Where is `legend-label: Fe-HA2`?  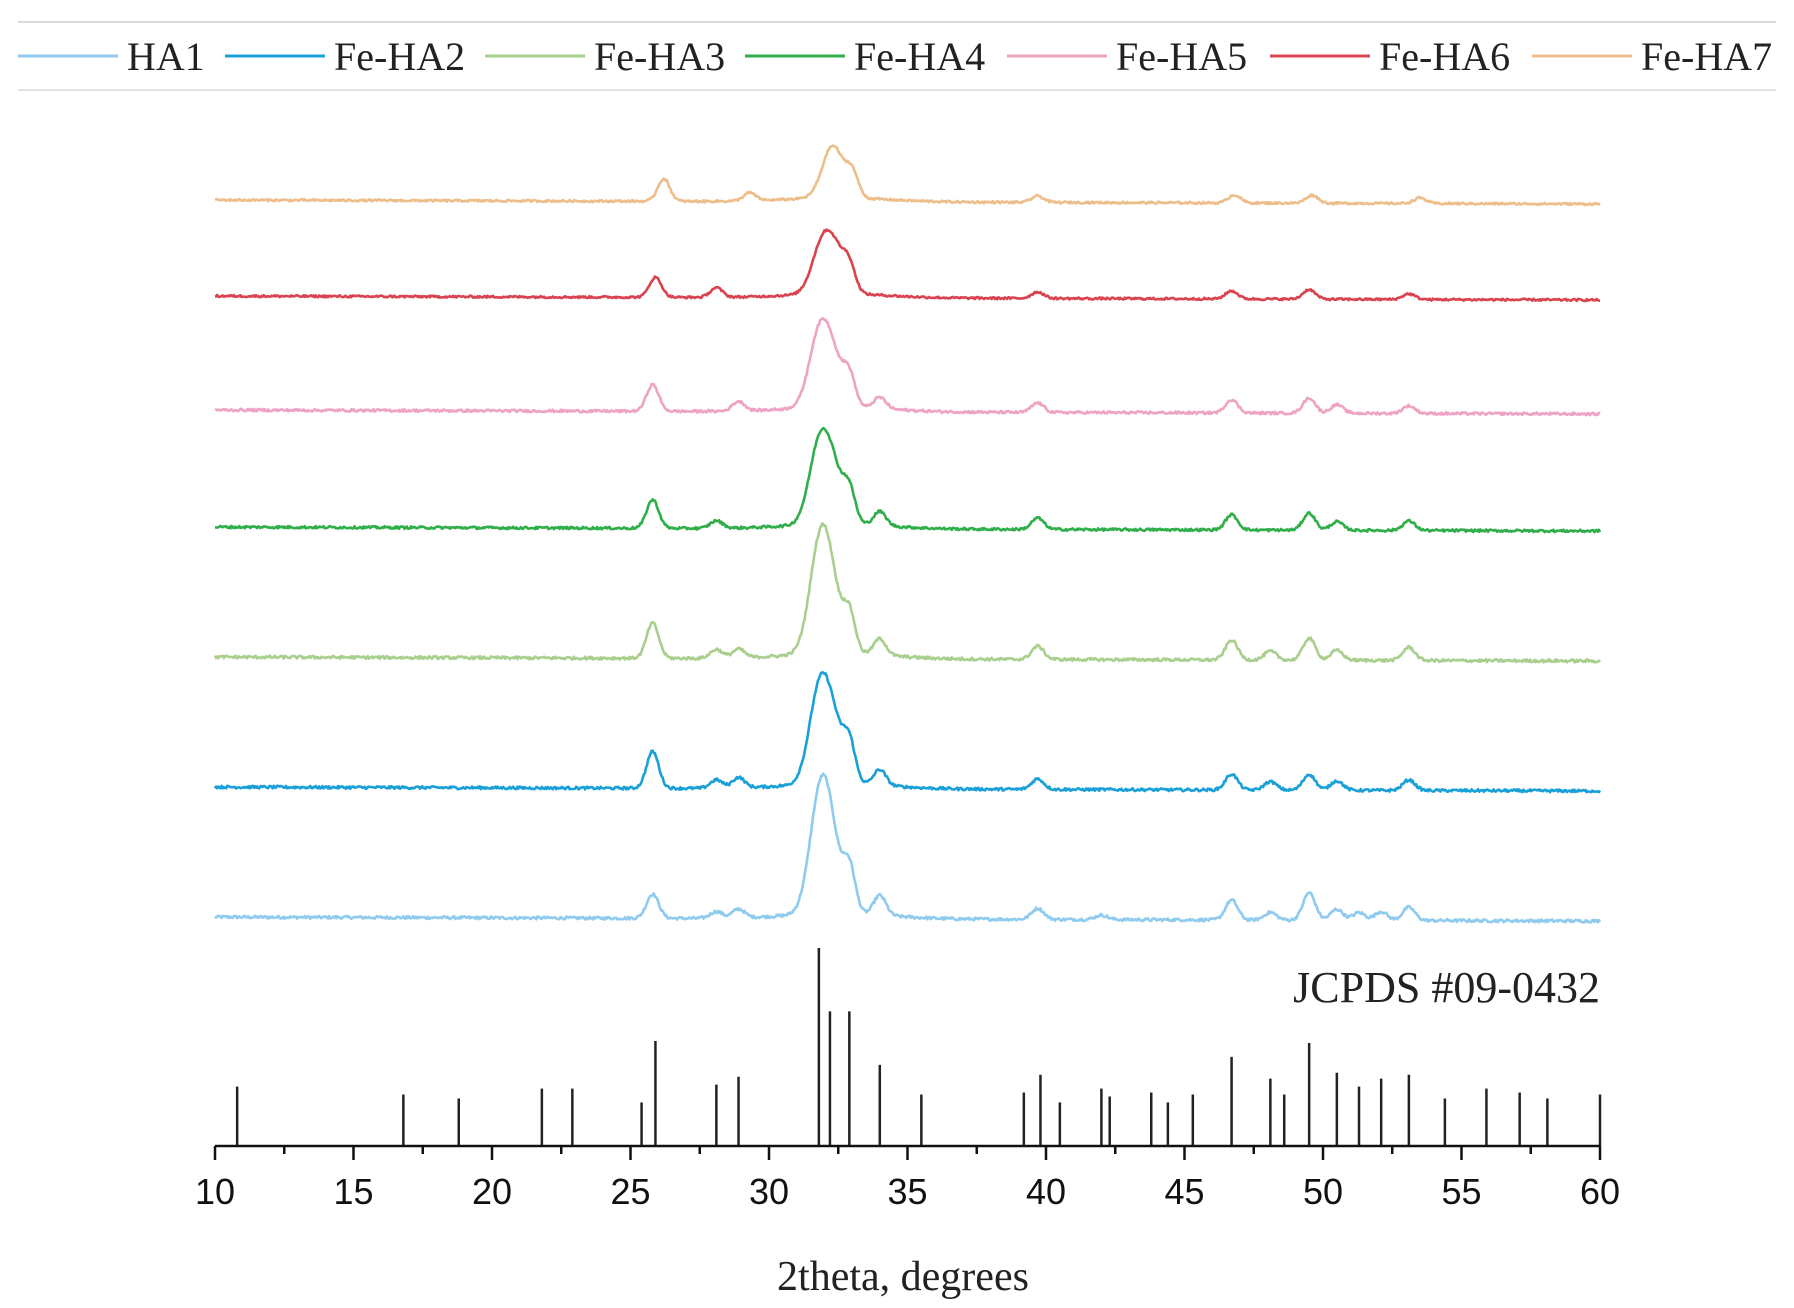 legend-label: Fe-HA2 is located at coordinates (399, 56).